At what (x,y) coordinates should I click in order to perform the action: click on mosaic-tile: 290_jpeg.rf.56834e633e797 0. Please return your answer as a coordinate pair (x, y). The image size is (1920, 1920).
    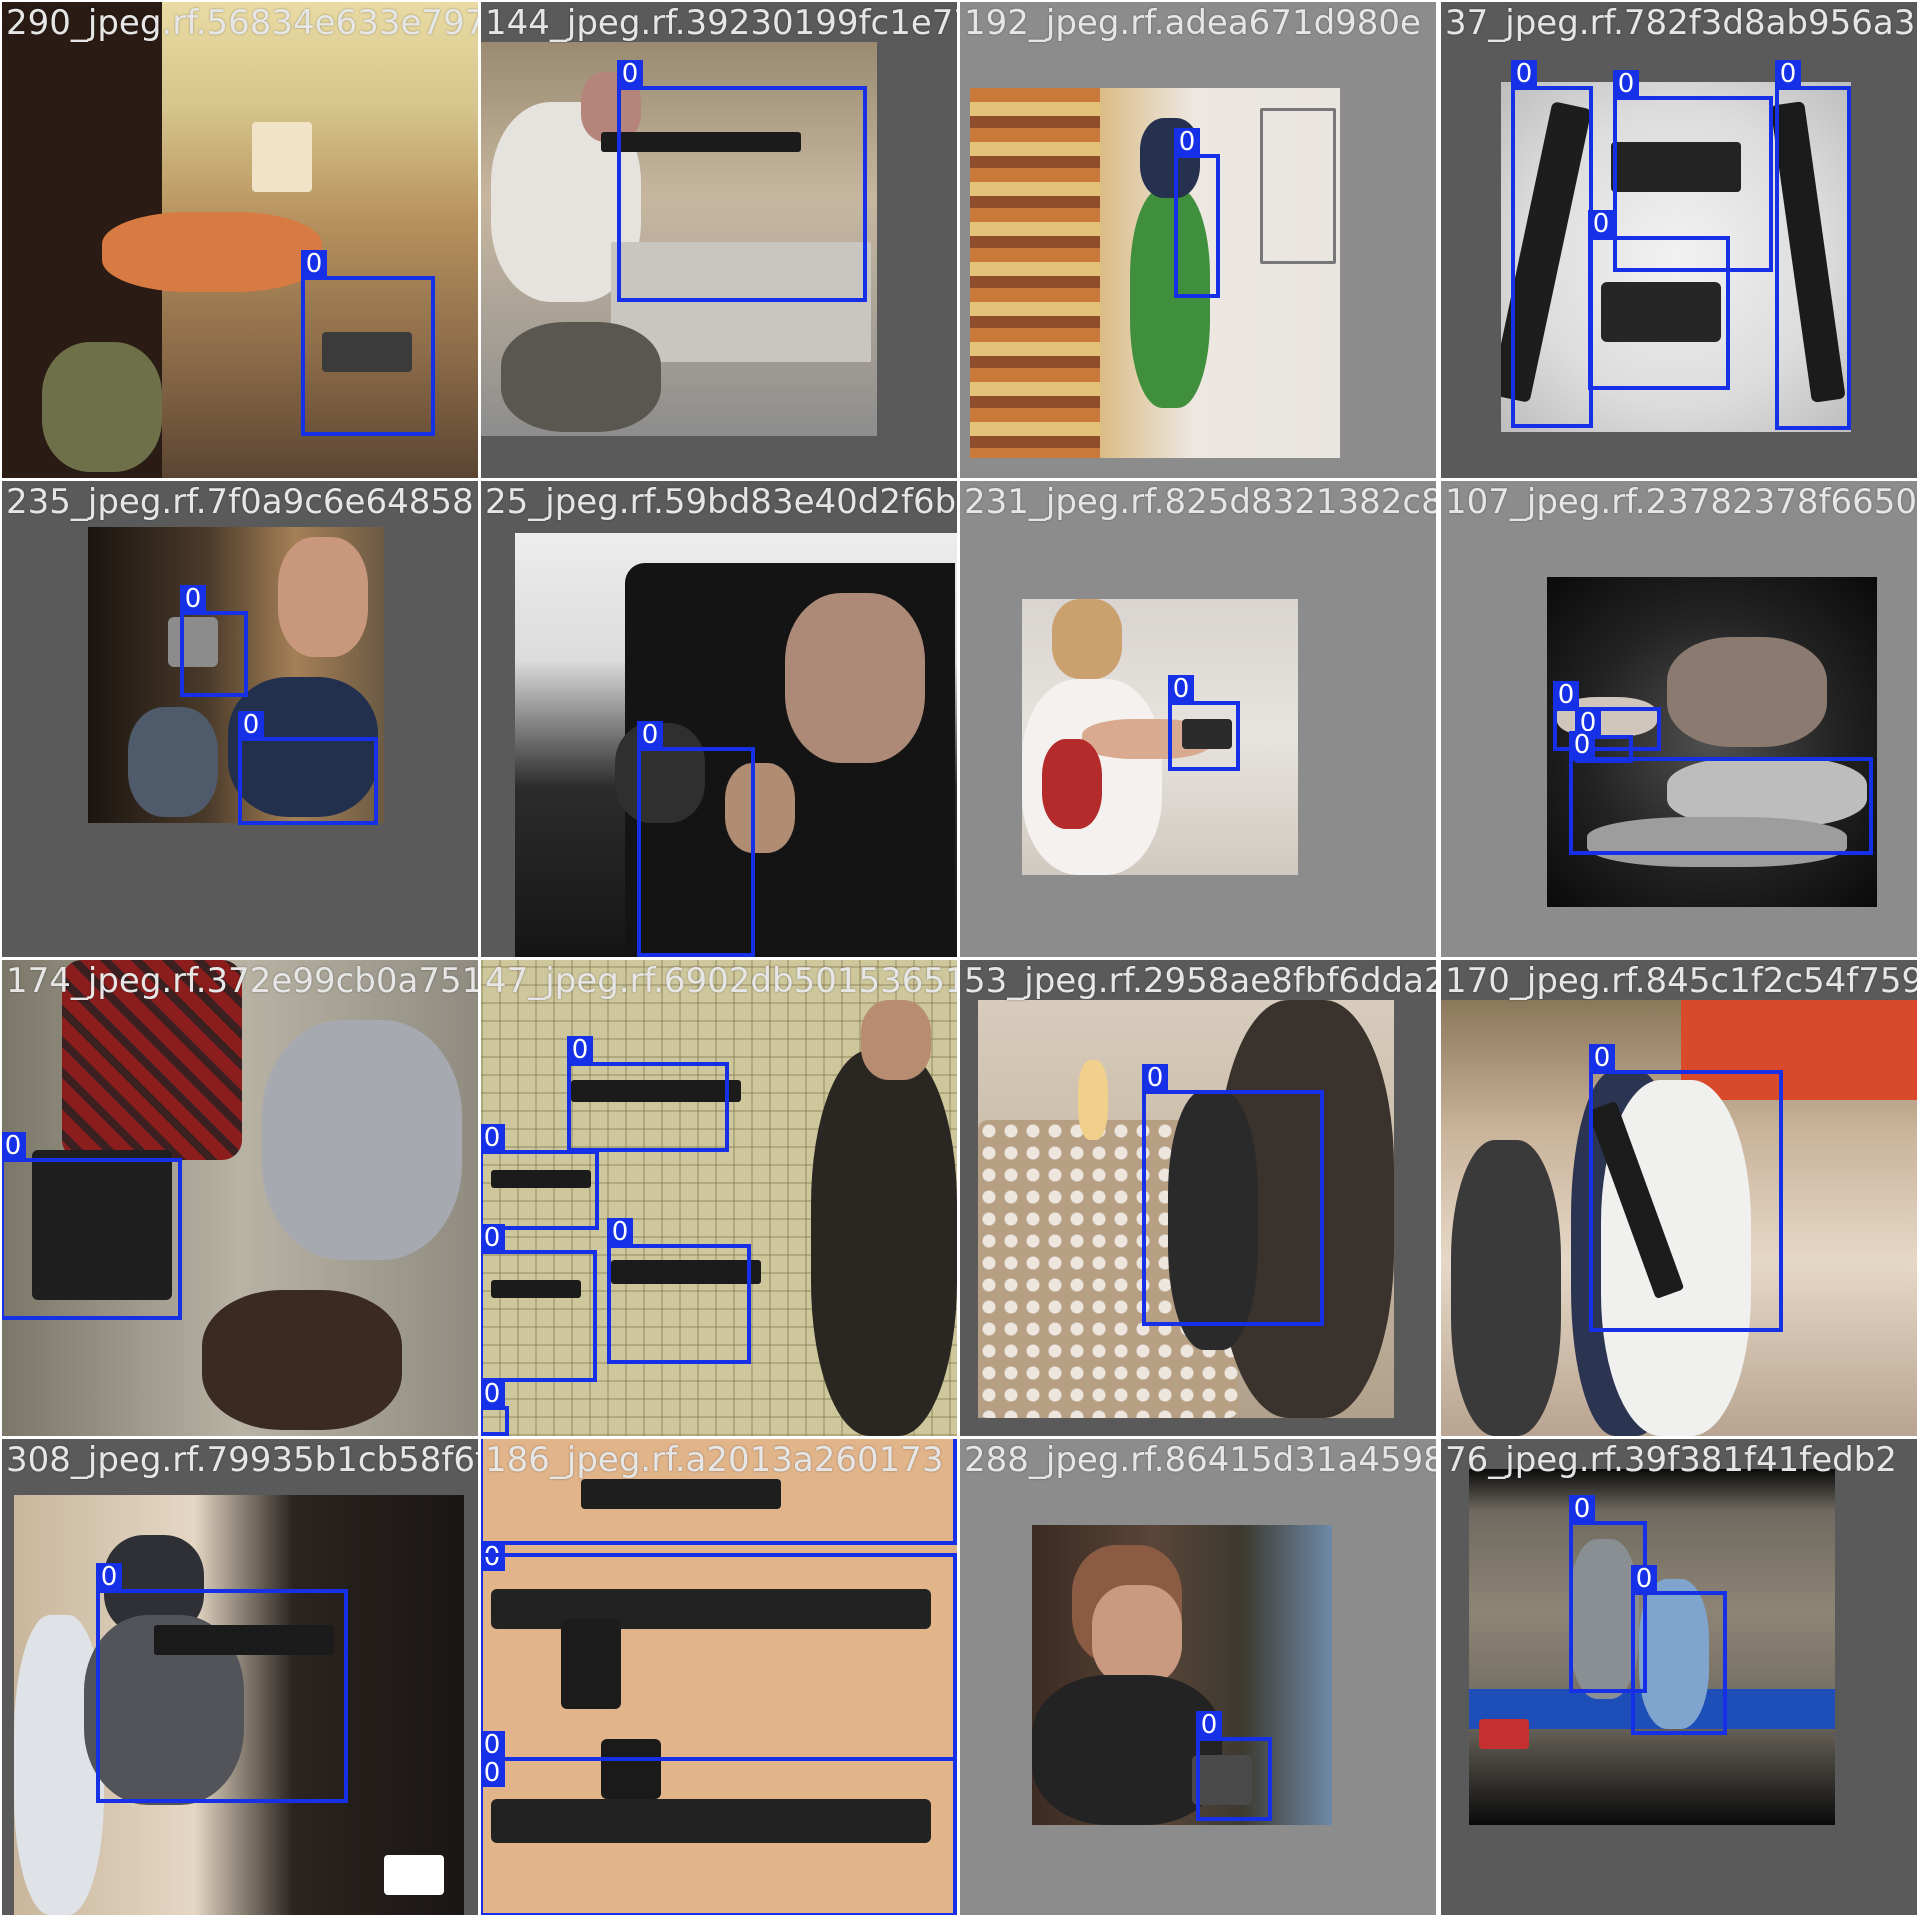
    Looking at the image, I should click on (240, 240).